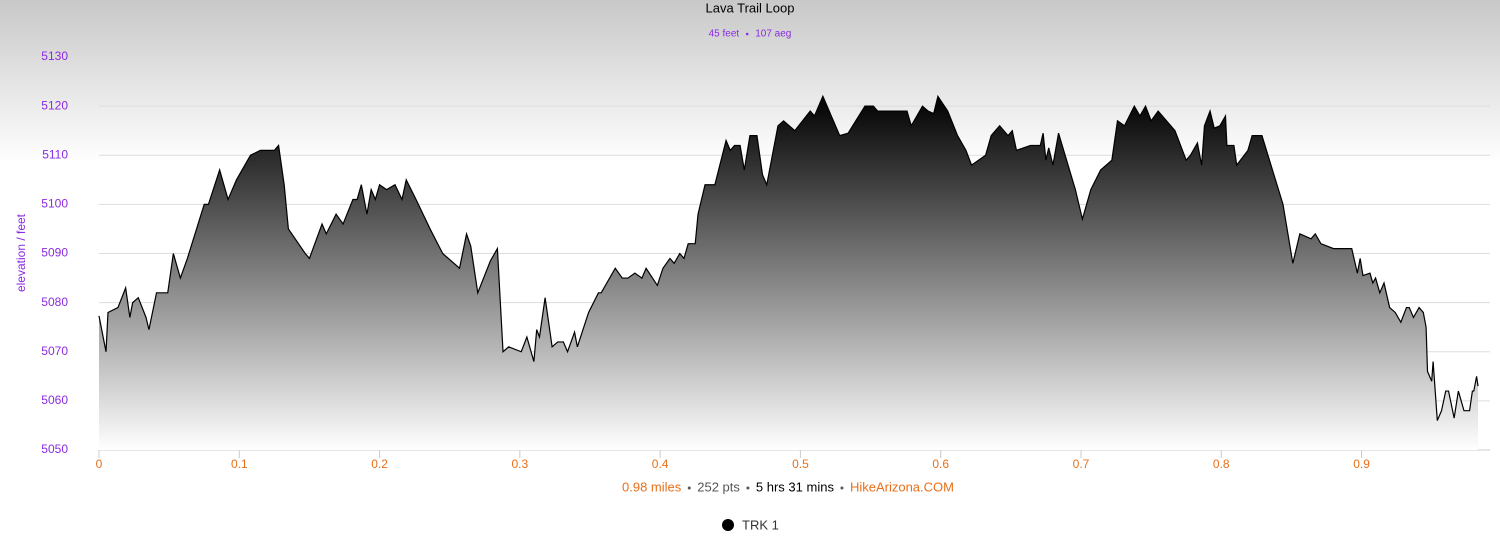 The width and height of the screenshot is (1500, 545). Describe the element at coordinates (728, 525) in the screenshot. I see `legend-marker` at that location.